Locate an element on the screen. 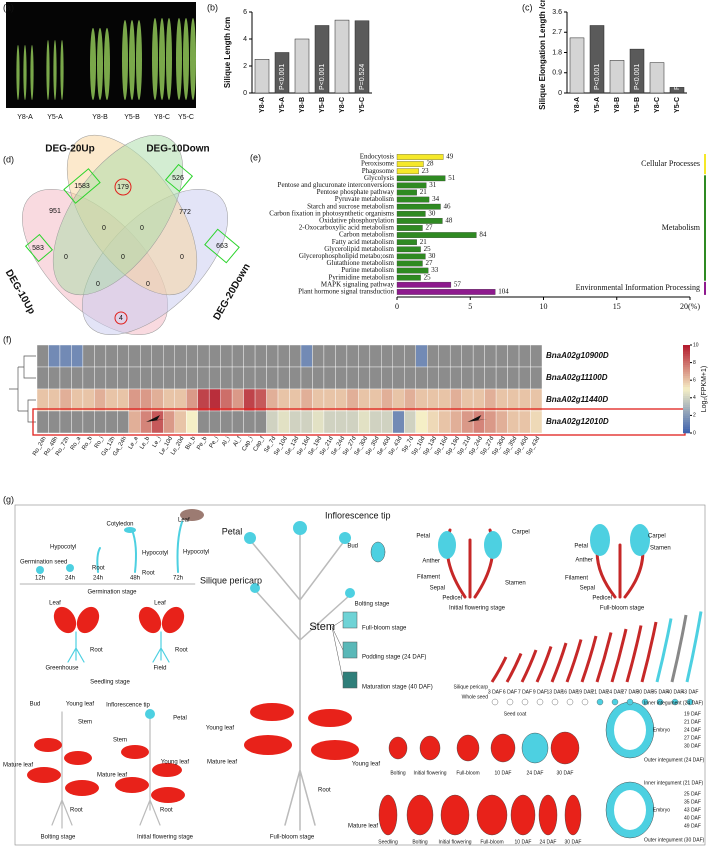 The image size is (709, 850). colorbar-tick-label: 4 is located at coordinates (694, 398).